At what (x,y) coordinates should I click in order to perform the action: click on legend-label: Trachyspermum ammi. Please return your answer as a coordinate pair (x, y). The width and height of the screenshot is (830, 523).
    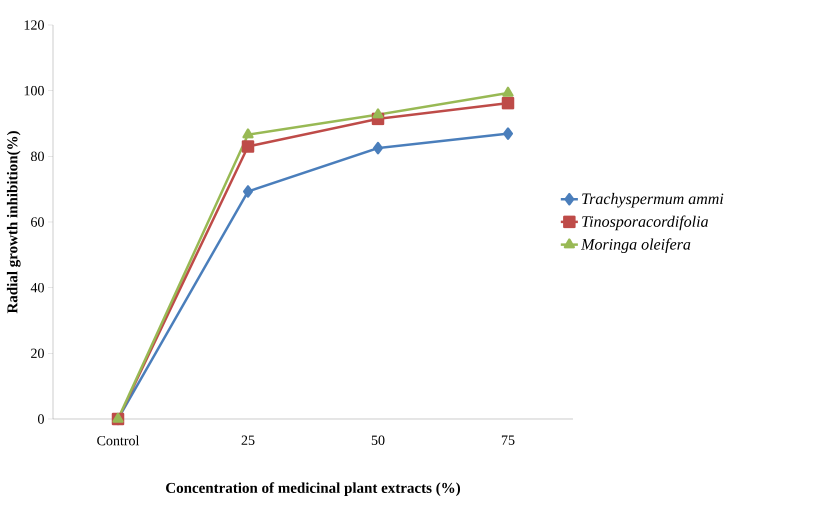
    Looking at the image, I should click on (653, 200).